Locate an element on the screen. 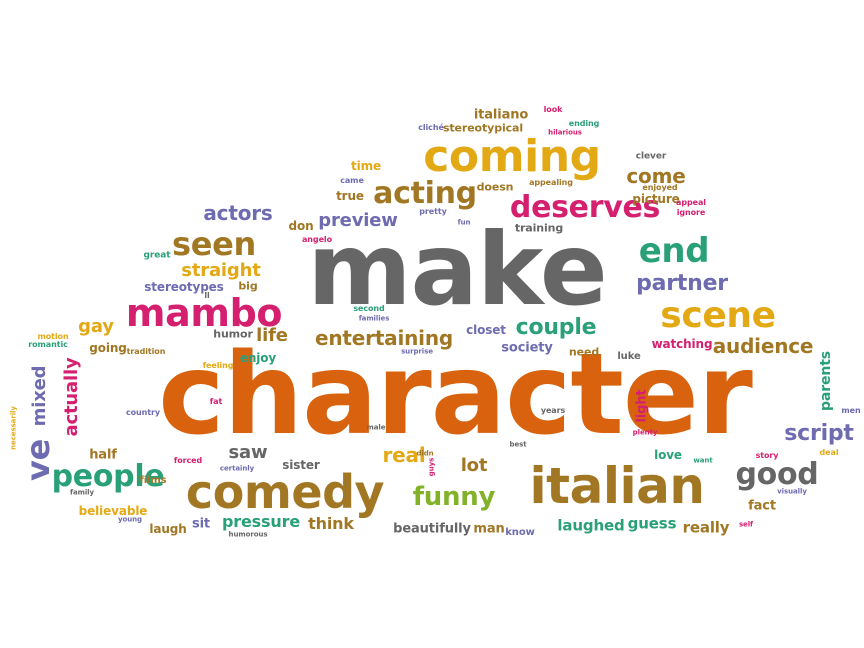 The height and width of the screenshot is (648, 864). word-motion: motion is located at coordinates (53, 336).